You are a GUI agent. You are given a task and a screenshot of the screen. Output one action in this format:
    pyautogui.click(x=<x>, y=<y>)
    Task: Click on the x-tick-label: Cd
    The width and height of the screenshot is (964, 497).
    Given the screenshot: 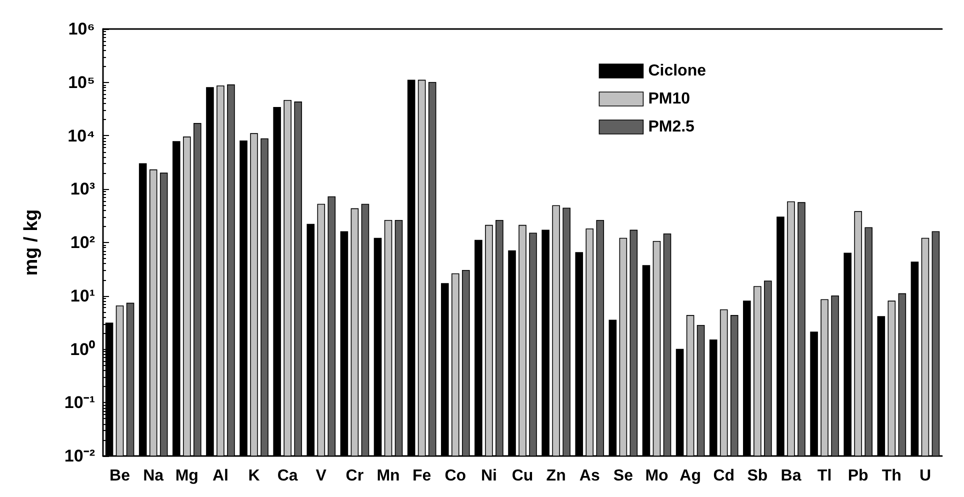 What is the action you would take?
    pyautogui.click(x=724, y=476)
    